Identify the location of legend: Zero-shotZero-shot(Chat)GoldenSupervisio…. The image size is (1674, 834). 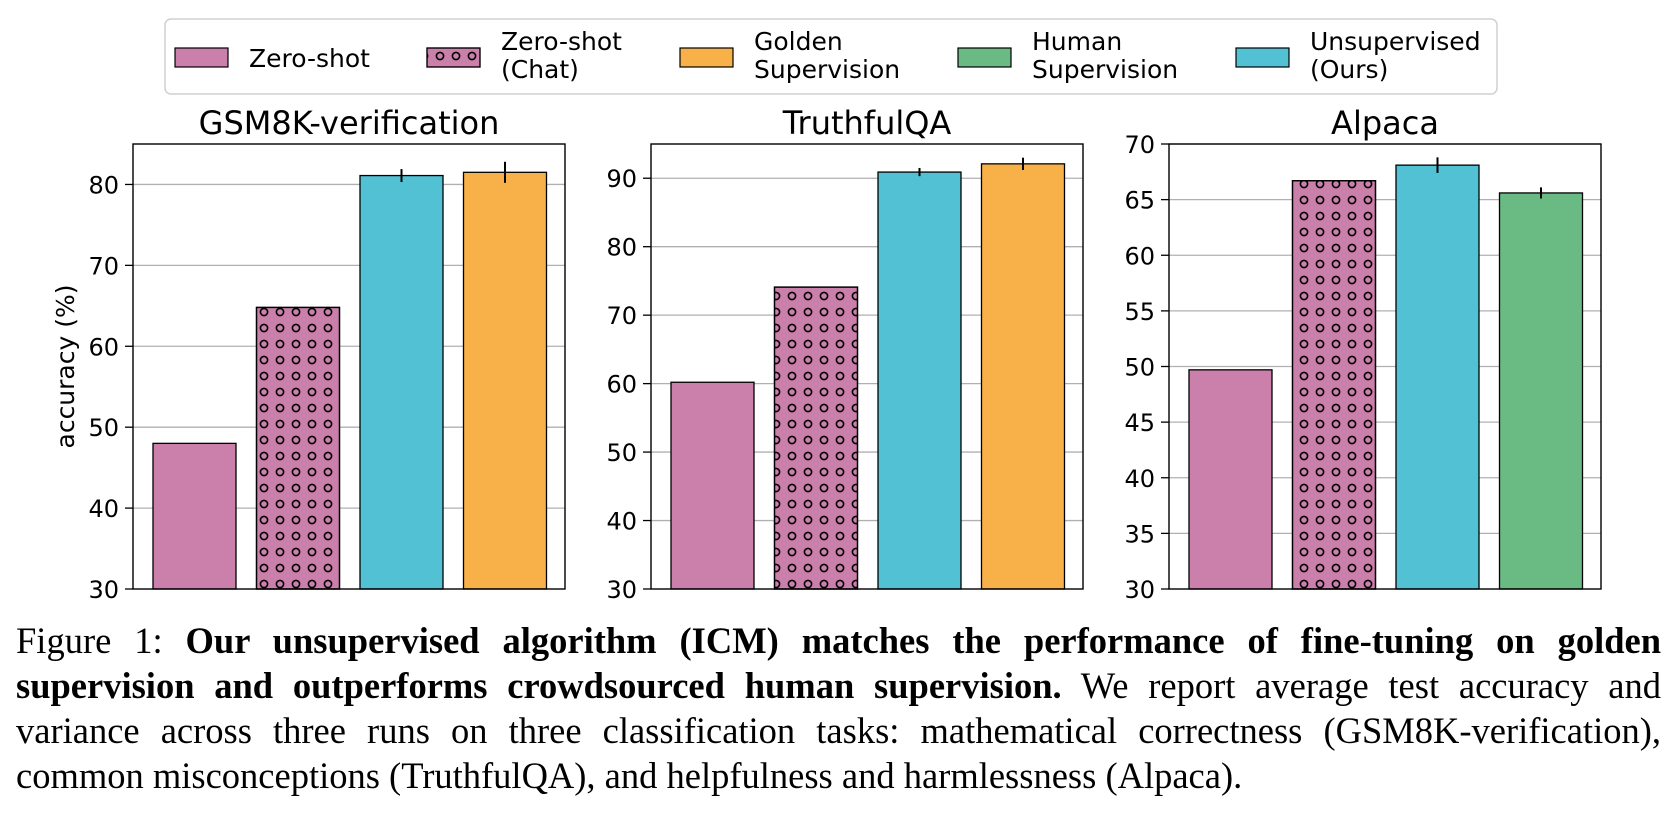
(831, 56).